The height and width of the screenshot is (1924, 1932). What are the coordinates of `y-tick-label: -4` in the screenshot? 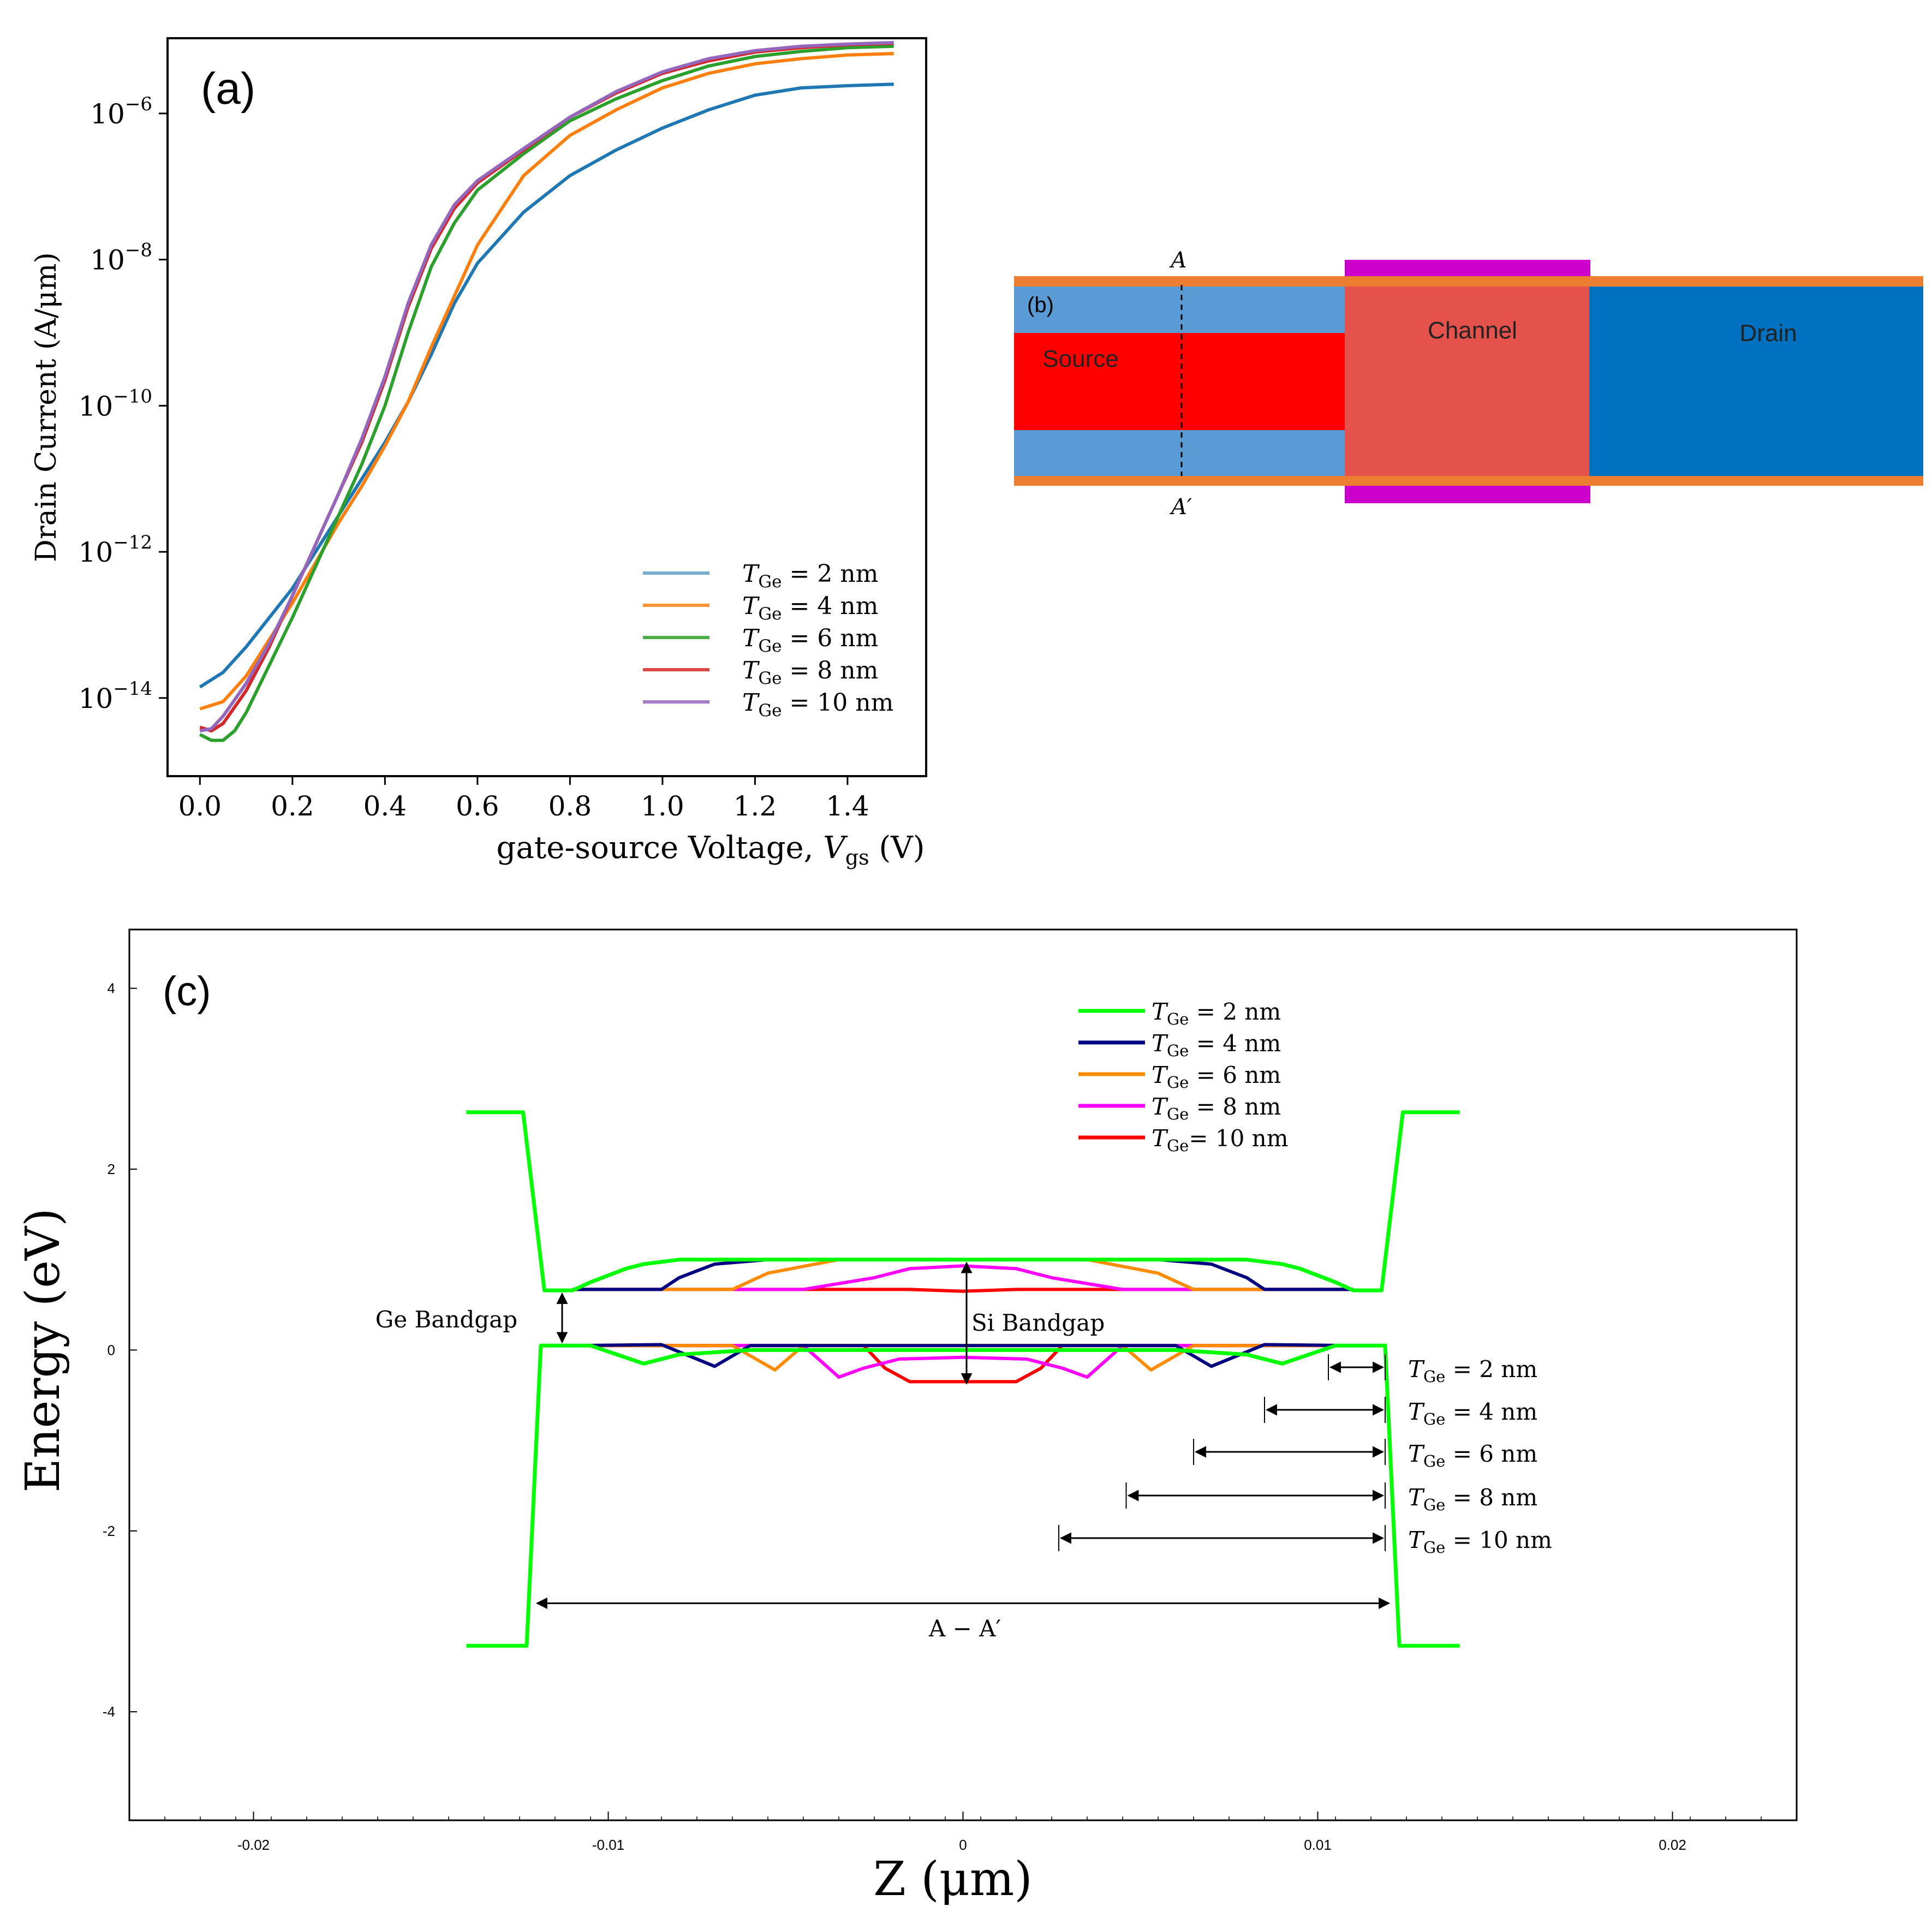 It's located at (109, 1712).